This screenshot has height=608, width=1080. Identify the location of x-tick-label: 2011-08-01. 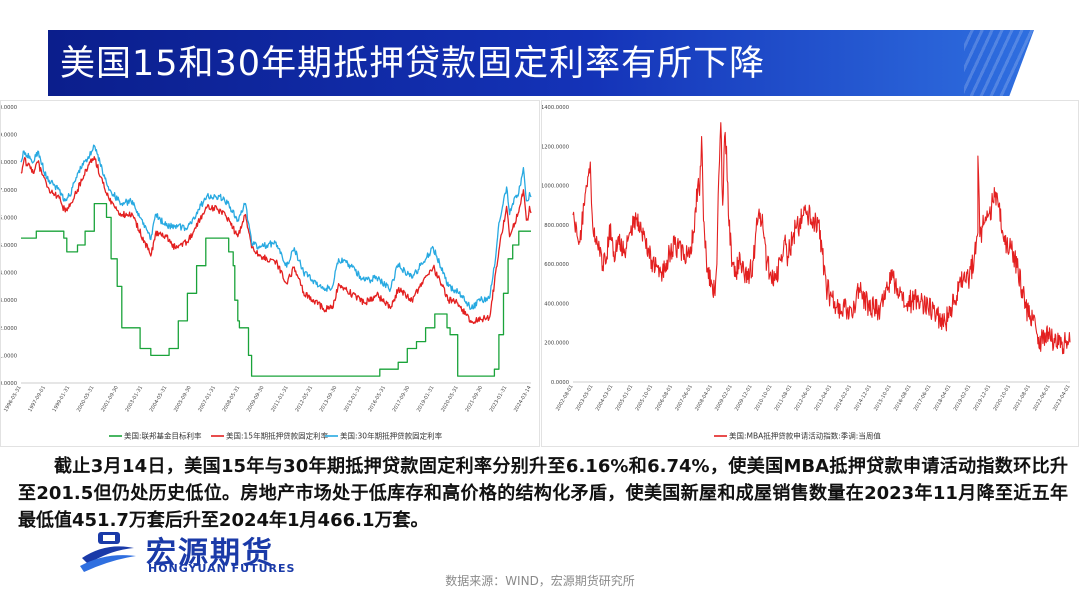
(784, 398).